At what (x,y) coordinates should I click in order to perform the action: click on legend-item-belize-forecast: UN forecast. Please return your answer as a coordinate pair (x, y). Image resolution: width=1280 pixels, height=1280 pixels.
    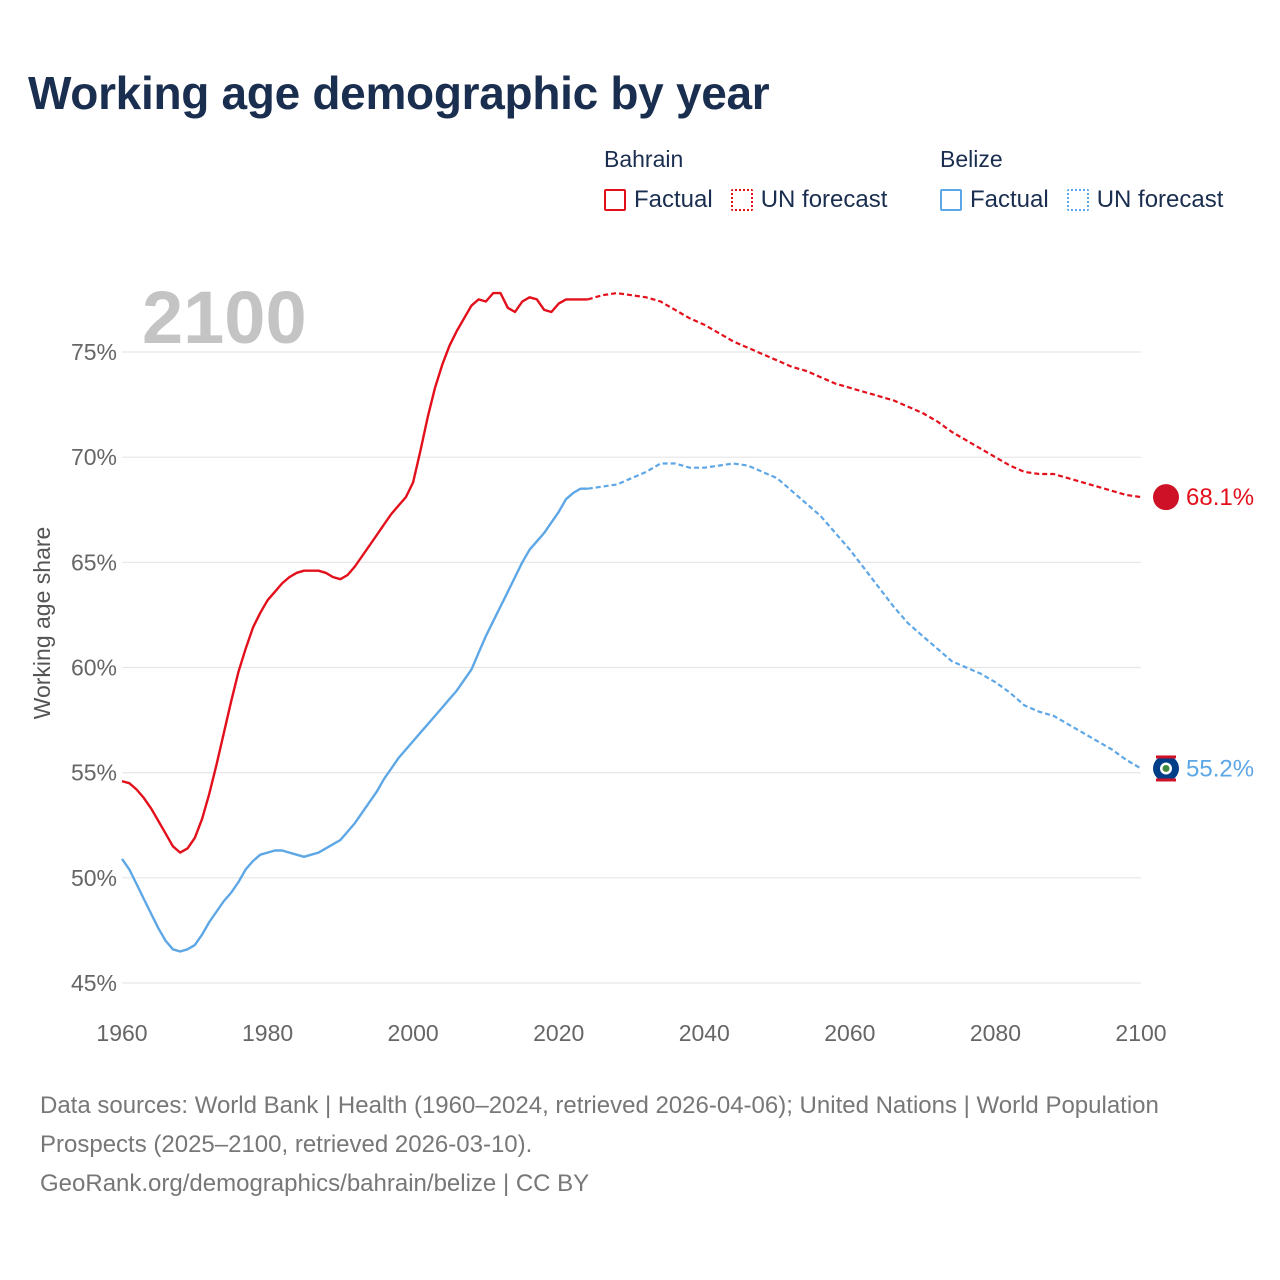
    Looking at the image, I should click on (1145, 200).